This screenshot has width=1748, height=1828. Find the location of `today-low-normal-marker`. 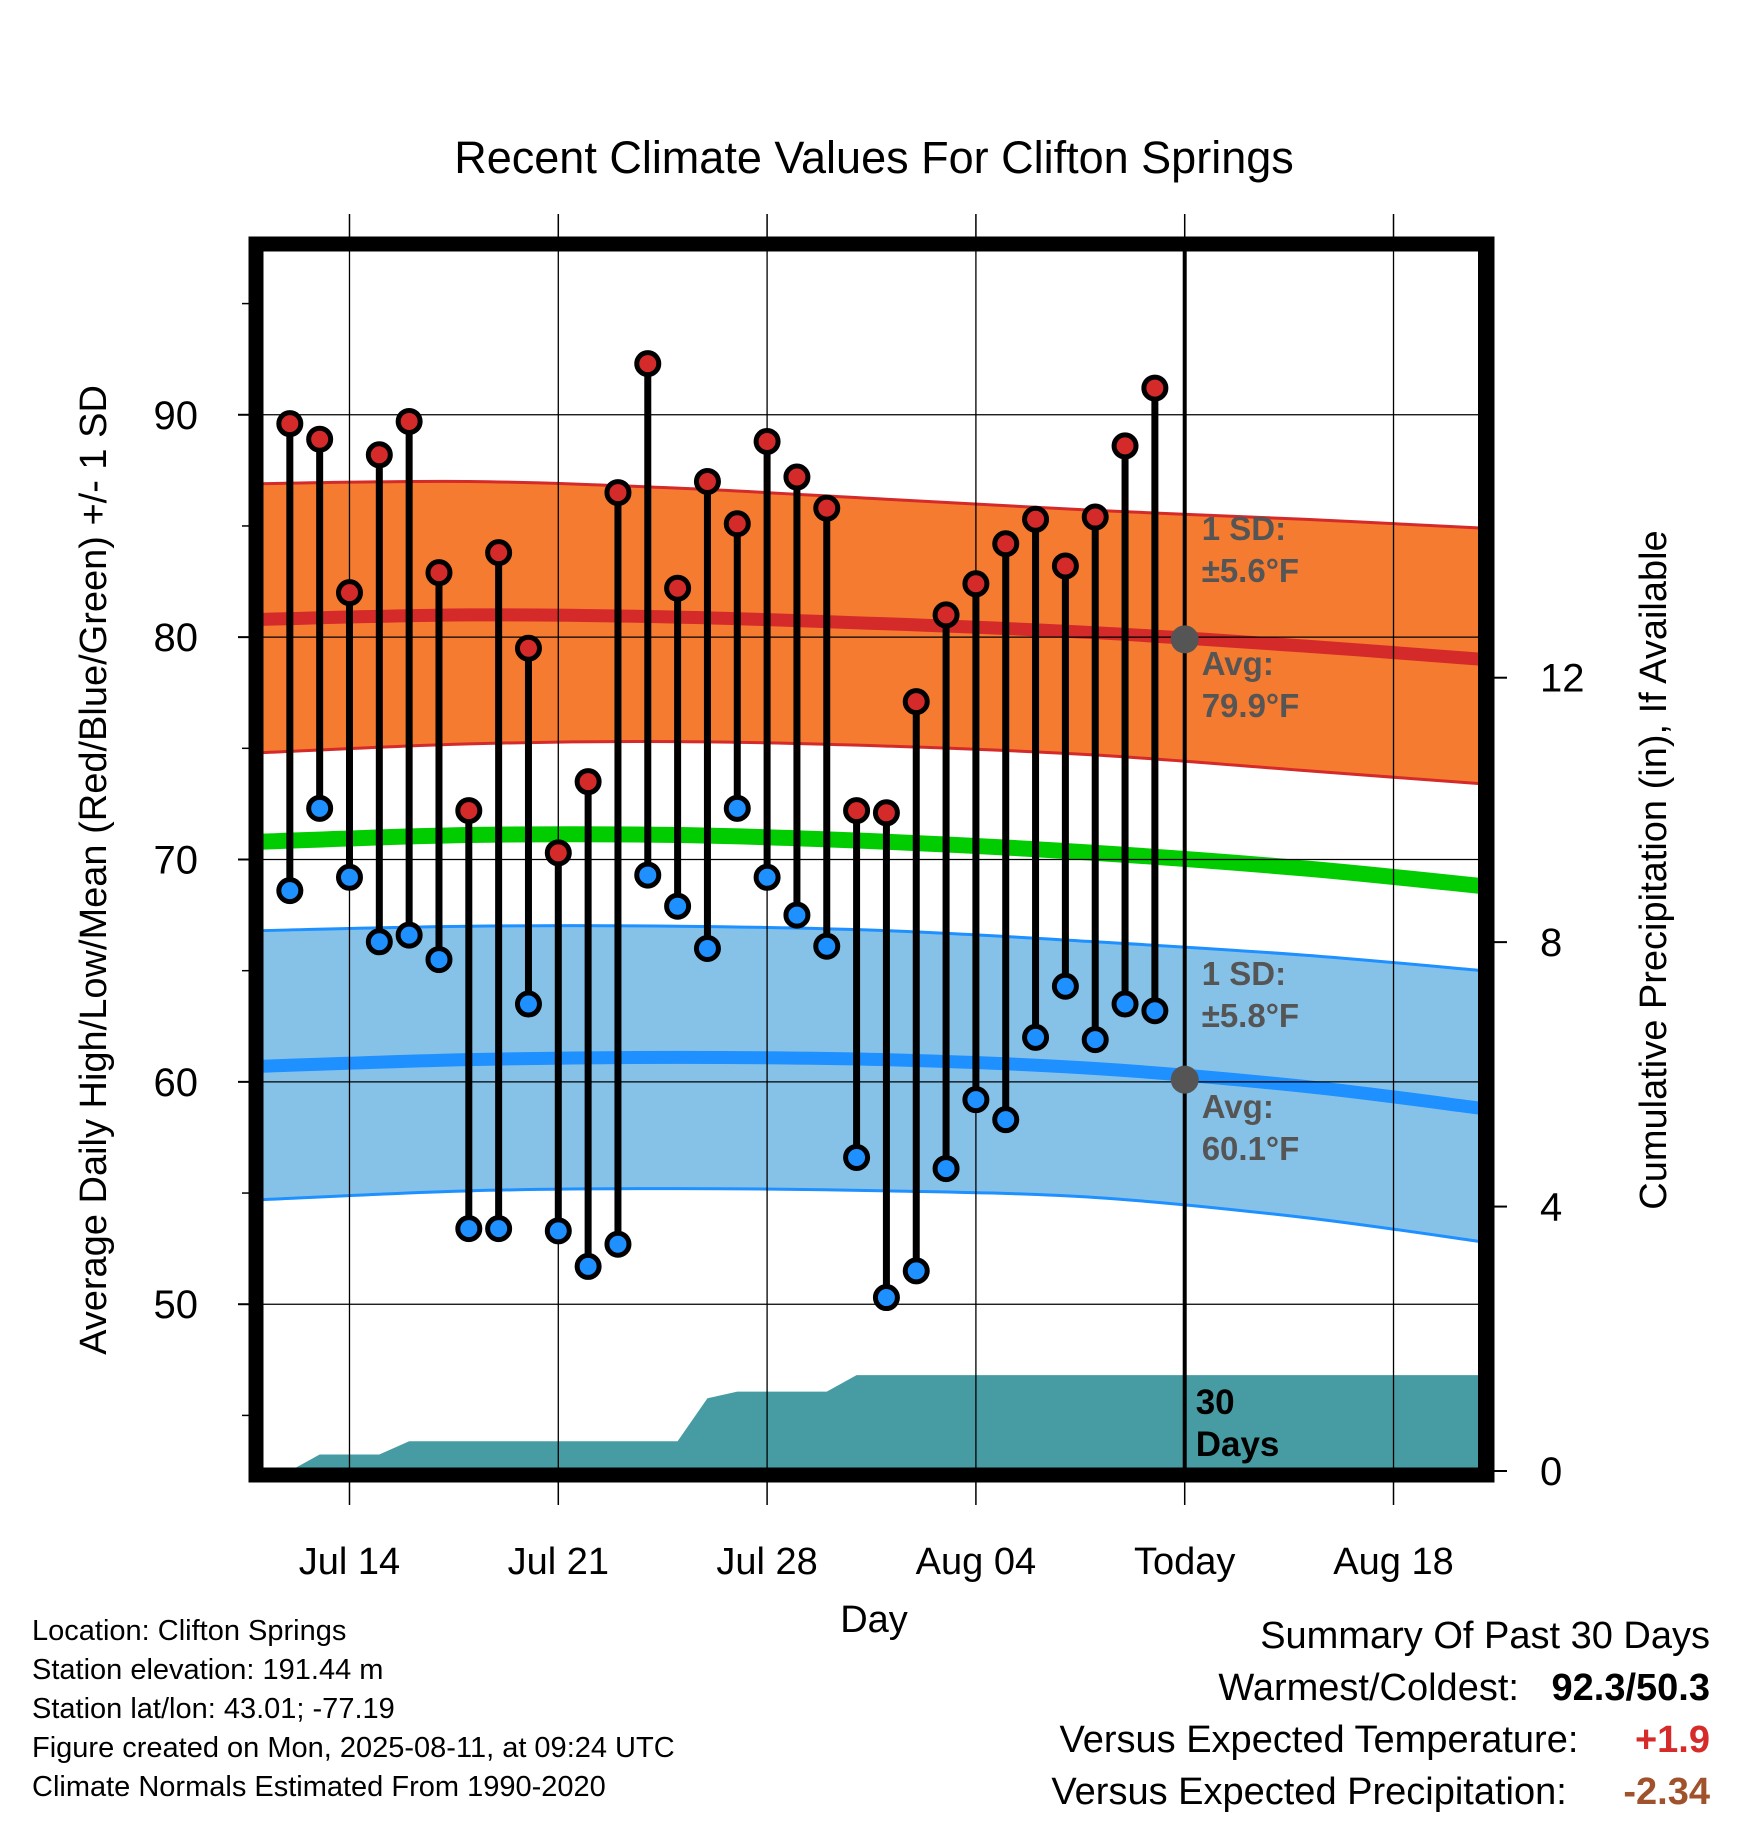

today-low-normal-marker is located at coordinates (1184, 1079).